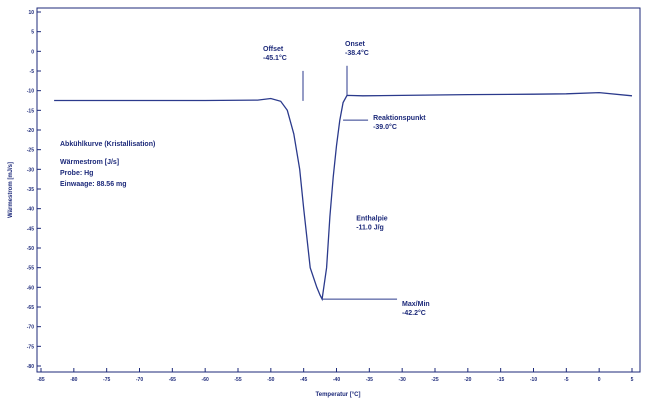 This screenshot has height=403, width=652. What do you see at coordinates (369, 380) in the screenshot?
I see `x-tick-label: -35` at bounding box center [369, 380].